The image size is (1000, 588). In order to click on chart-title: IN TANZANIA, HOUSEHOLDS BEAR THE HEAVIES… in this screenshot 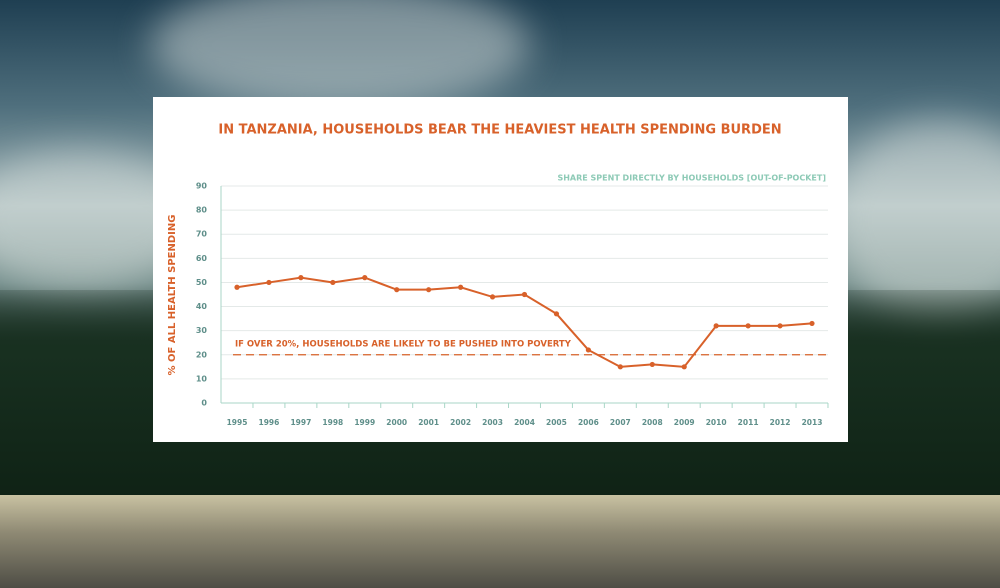, I will do `click(499, 130)`.